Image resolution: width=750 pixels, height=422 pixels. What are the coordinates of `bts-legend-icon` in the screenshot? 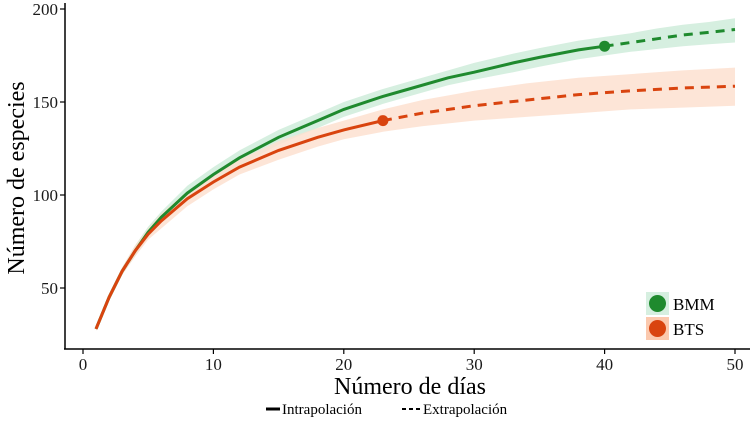 It's located at (657, 328).